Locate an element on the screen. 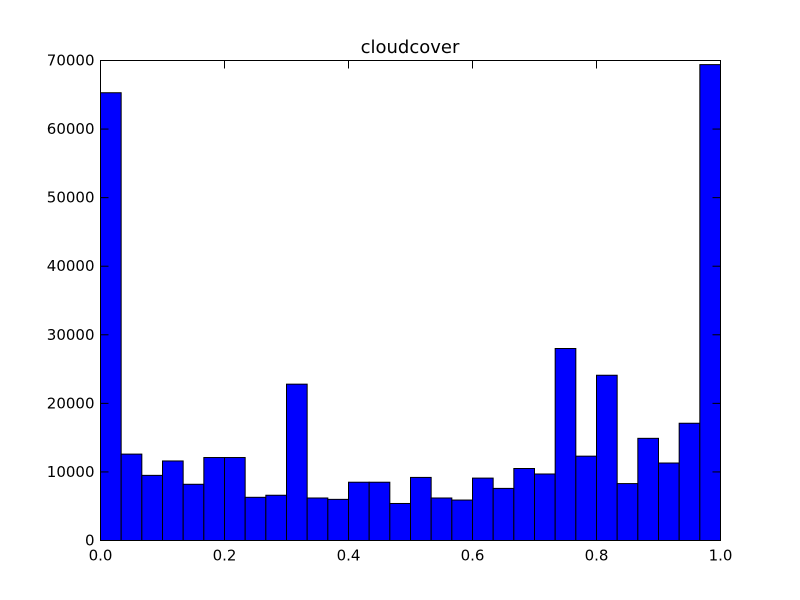 This screenshot has height=600, width=800. y-tick-label: 50000 is located at coordinates (71, 198).